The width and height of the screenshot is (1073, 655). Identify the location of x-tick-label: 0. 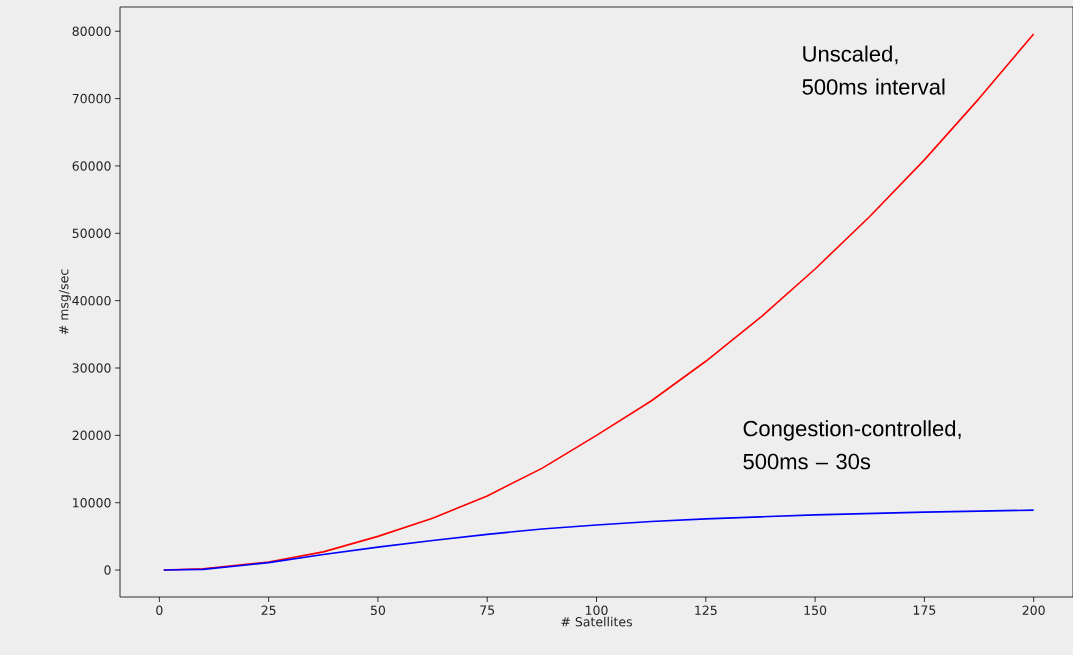
(159, 610).